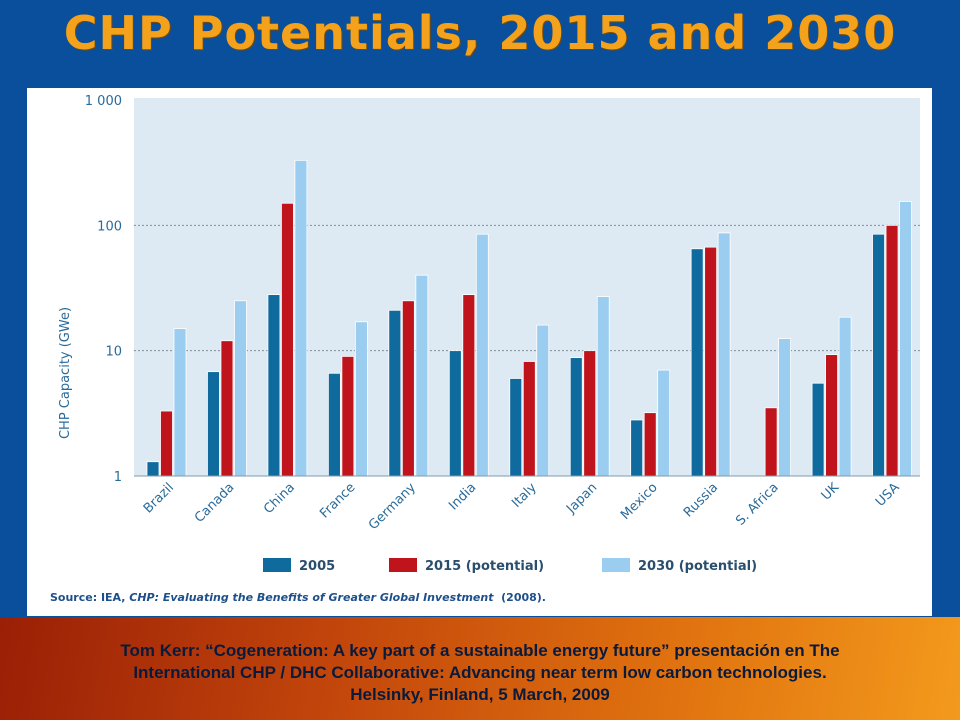  I want to click on x-tick-label: UK, so click(831, 492).